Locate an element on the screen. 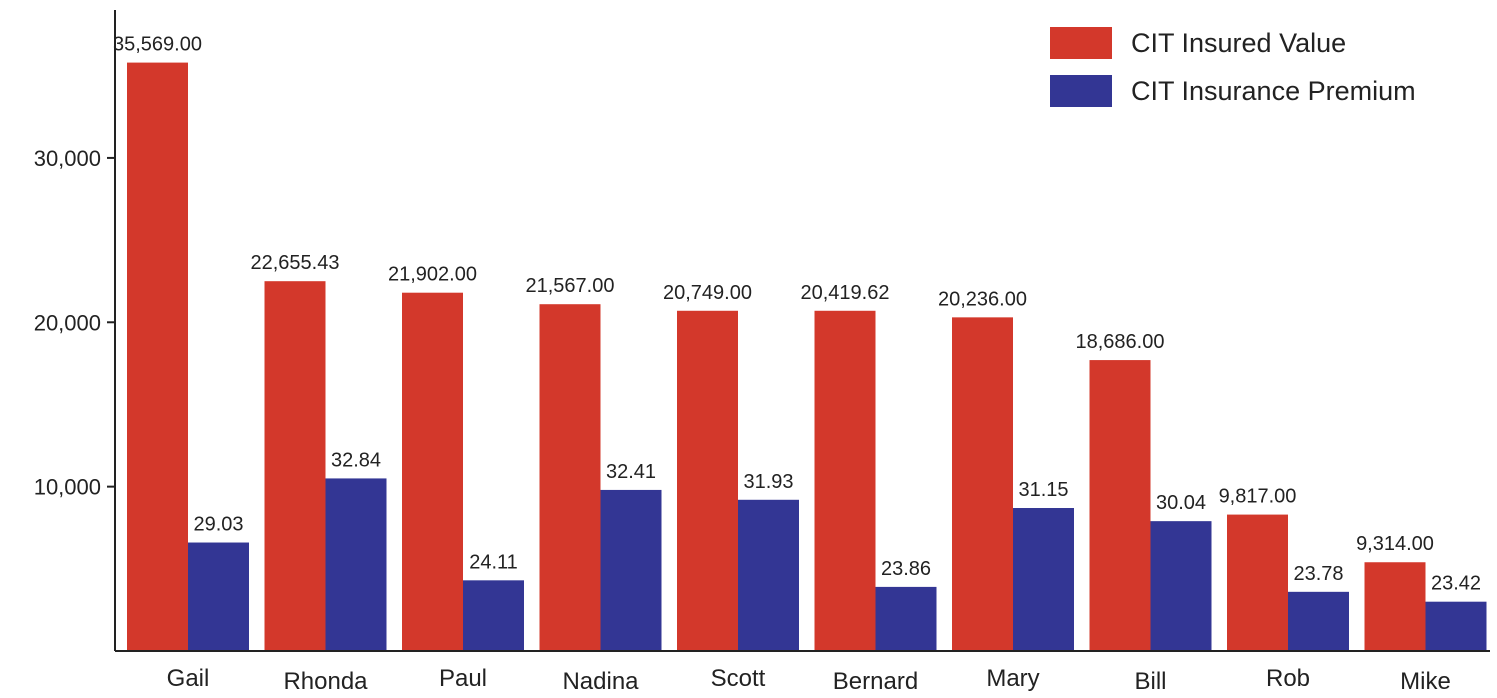 The width and height of the screenshot is (1497, 698). data-label: 21,902.00 is located at coordinates (432, 275).